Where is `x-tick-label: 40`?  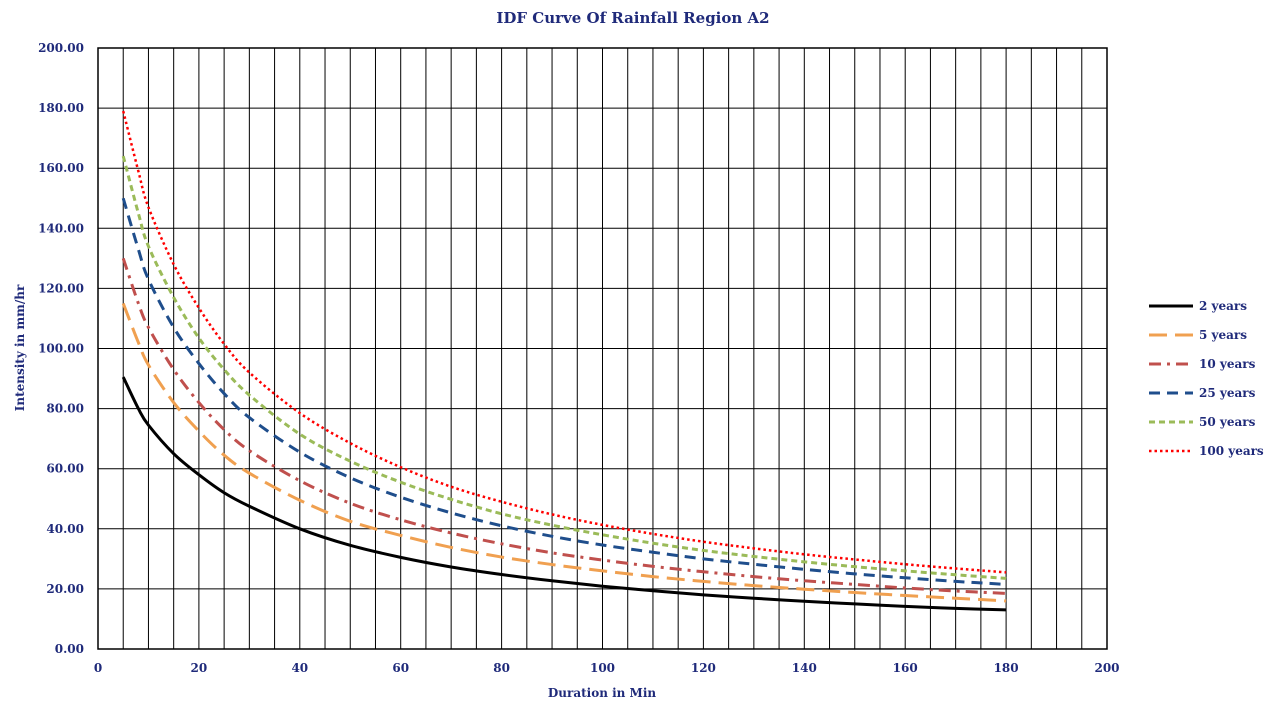
x-tick-label: 40 is located at coordinates (299, 668).